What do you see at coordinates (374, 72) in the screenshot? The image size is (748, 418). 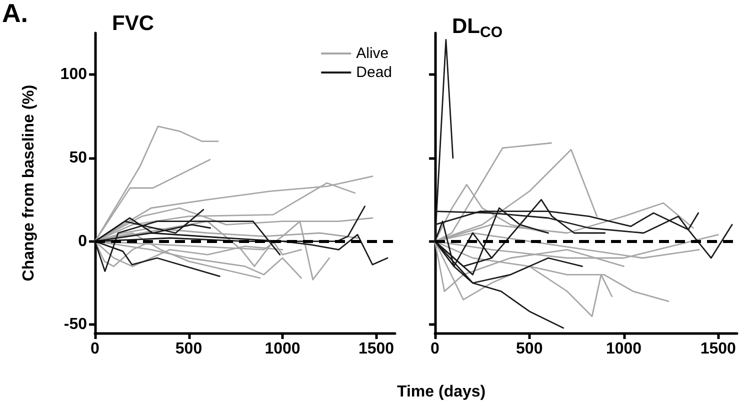 I see `legend-label: Dead` at bounding box center [374, 72].